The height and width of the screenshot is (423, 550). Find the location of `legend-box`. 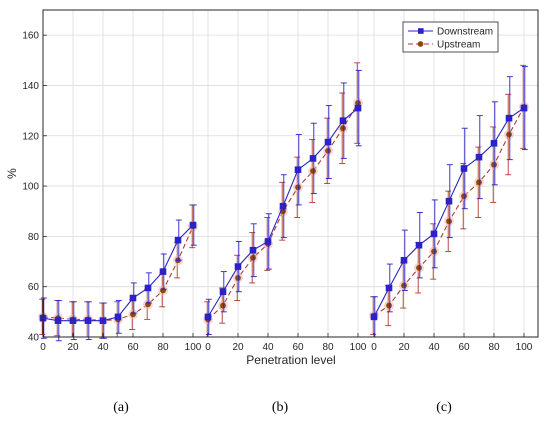

legend-box is located at coordinates (450, 37).